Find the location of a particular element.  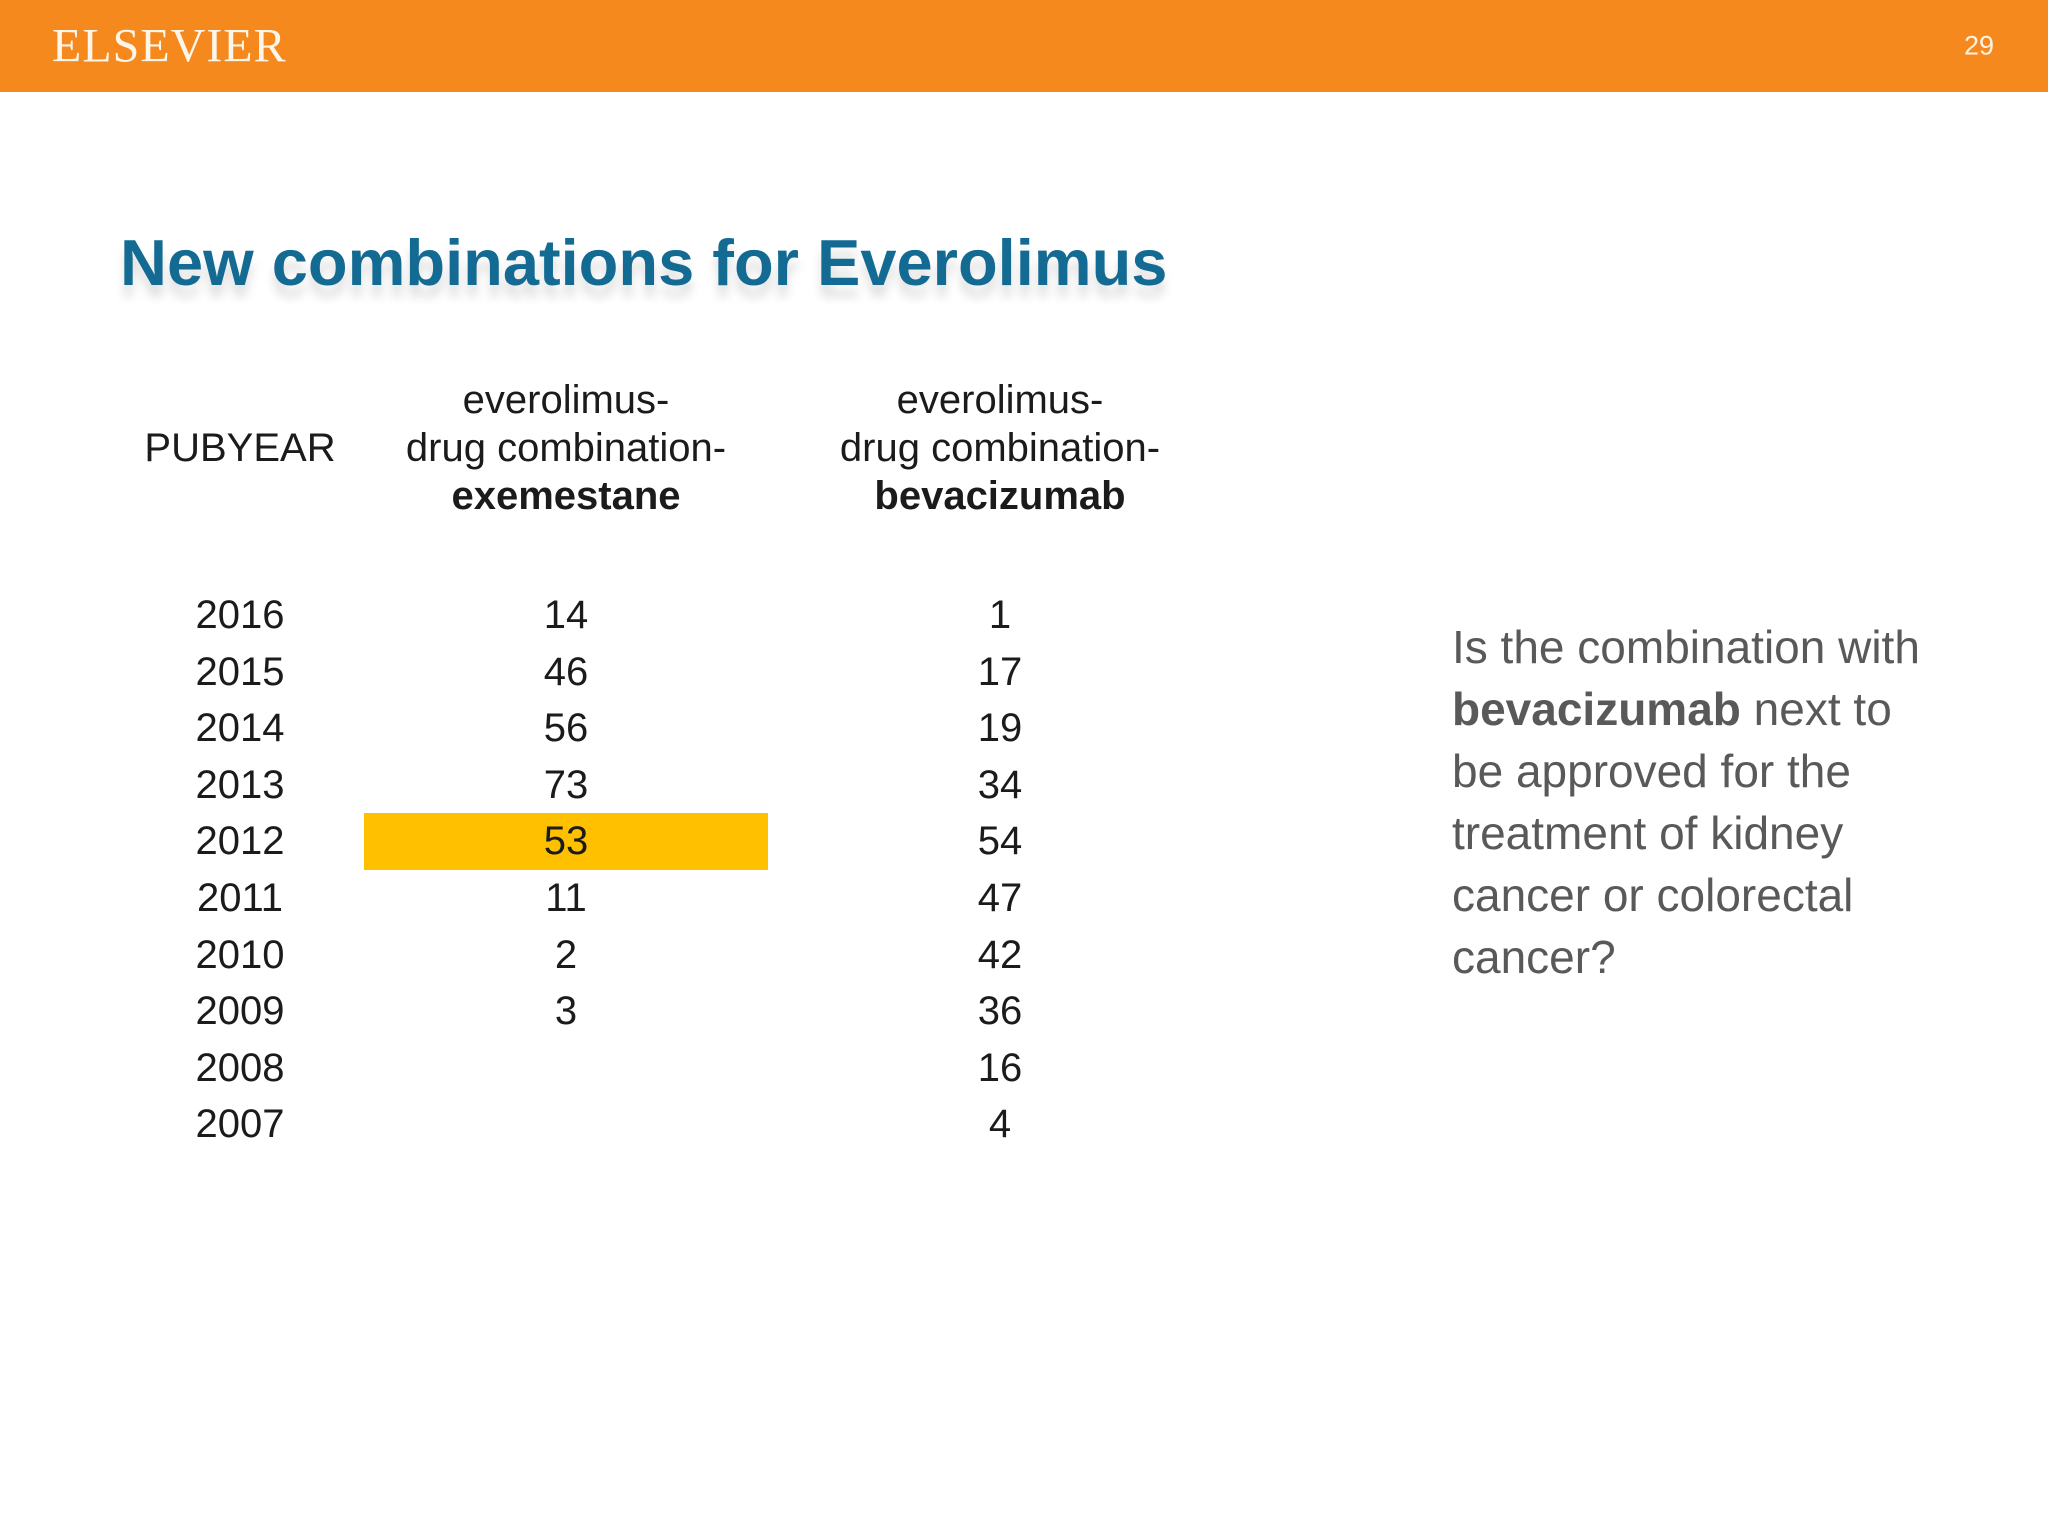

cell-exemestane: 46 is located at coordinates (566, 671).